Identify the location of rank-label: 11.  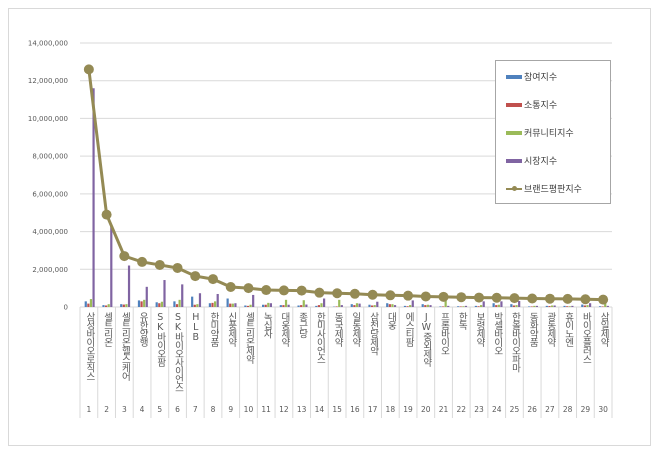
(266, 409).